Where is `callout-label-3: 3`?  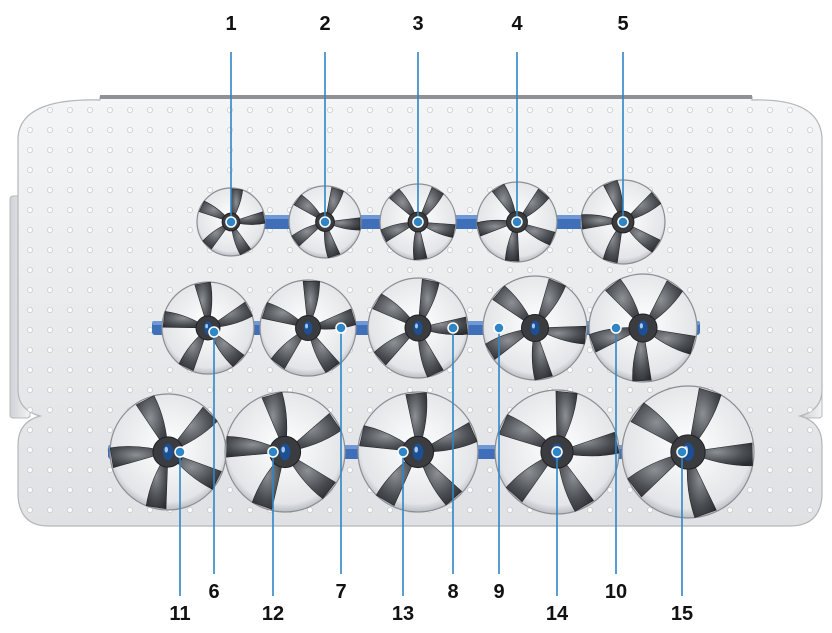
callout-label-3: 3 is located at coordinates (417, 24).